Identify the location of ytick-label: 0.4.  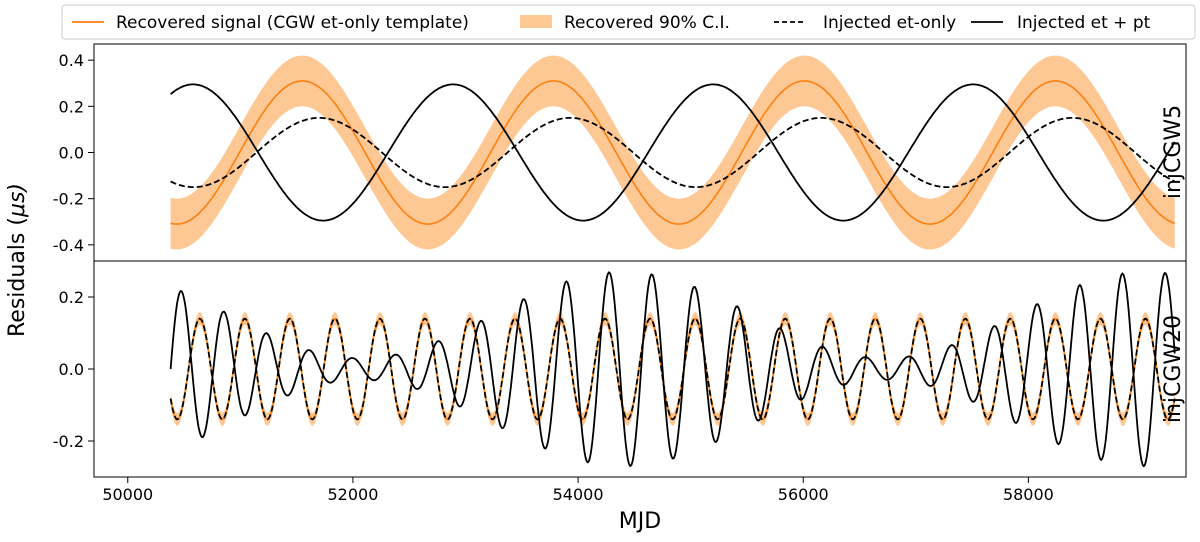
(71, 60).